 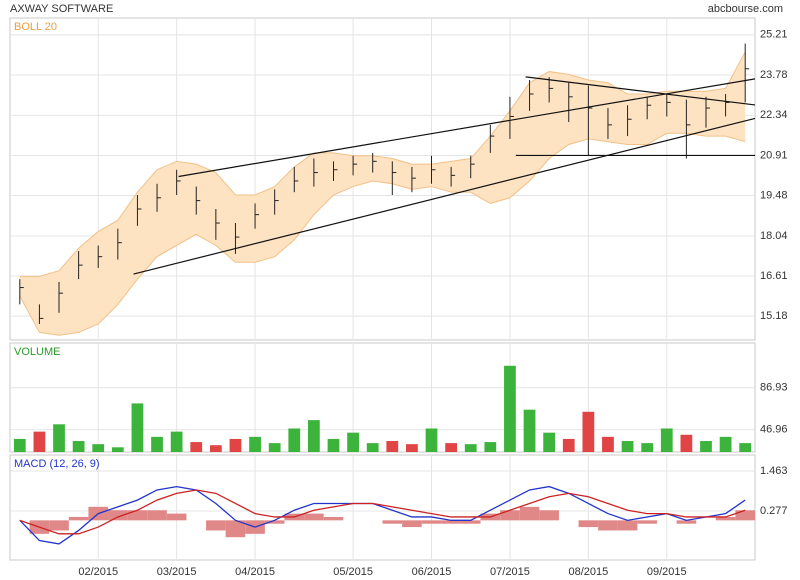 What do you see at coordinates (774, 75) in the screenshot?
I see `y-tick-label: 23.78` at bounding box center [774, 75].